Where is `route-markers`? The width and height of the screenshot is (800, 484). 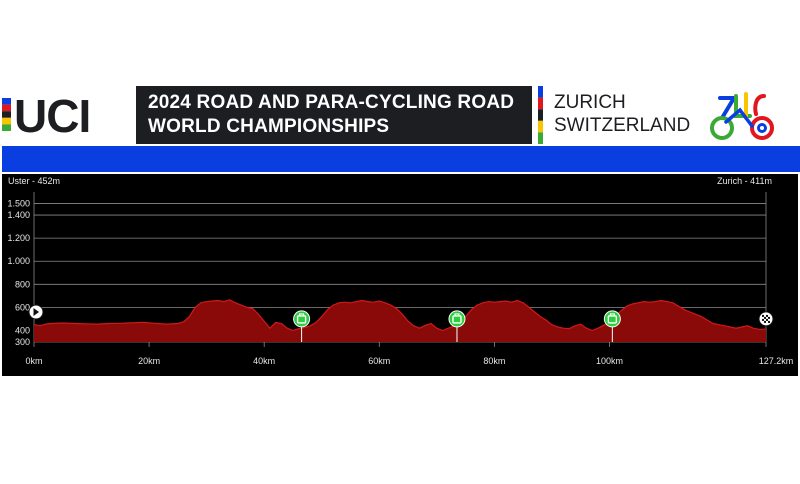 route-markers is located at coordinates (401, 323).